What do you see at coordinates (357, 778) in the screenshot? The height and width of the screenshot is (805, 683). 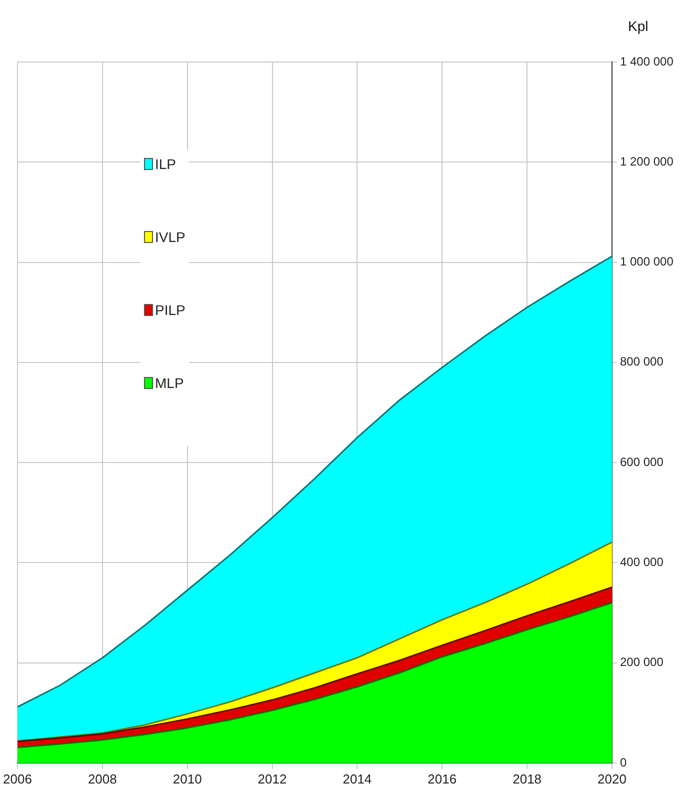 I see `x-tick-label: 2014` at bounding box center [357, 778].